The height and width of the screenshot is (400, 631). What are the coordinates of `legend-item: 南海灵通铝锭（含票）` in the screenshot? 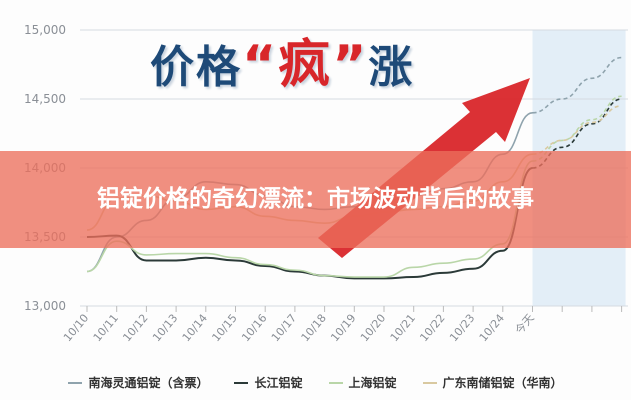 It's located at (138, 382).